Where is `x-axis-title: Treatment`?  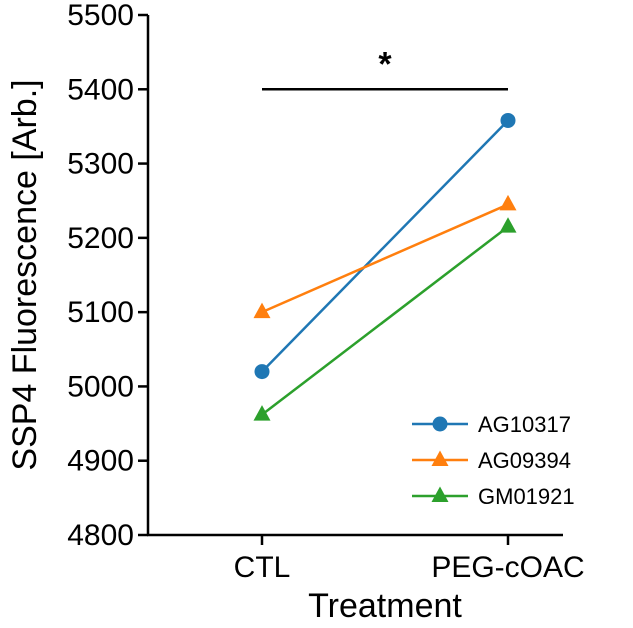 x-axis-title: Treatment is located at coordinates (385, 605).